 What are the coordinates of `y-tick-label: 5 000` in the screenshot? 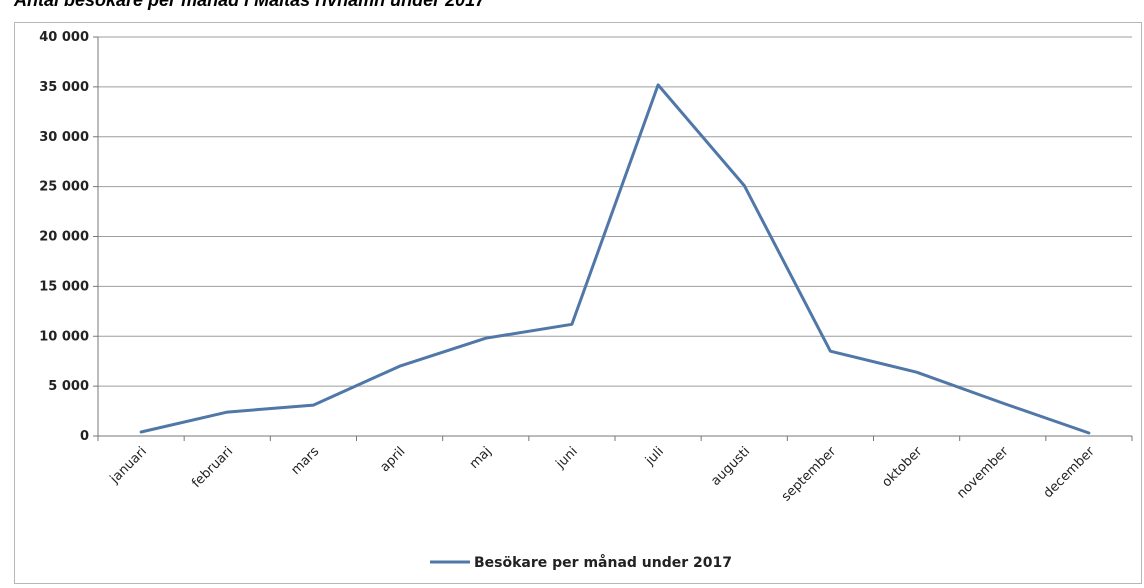 It's located at (68, 386).